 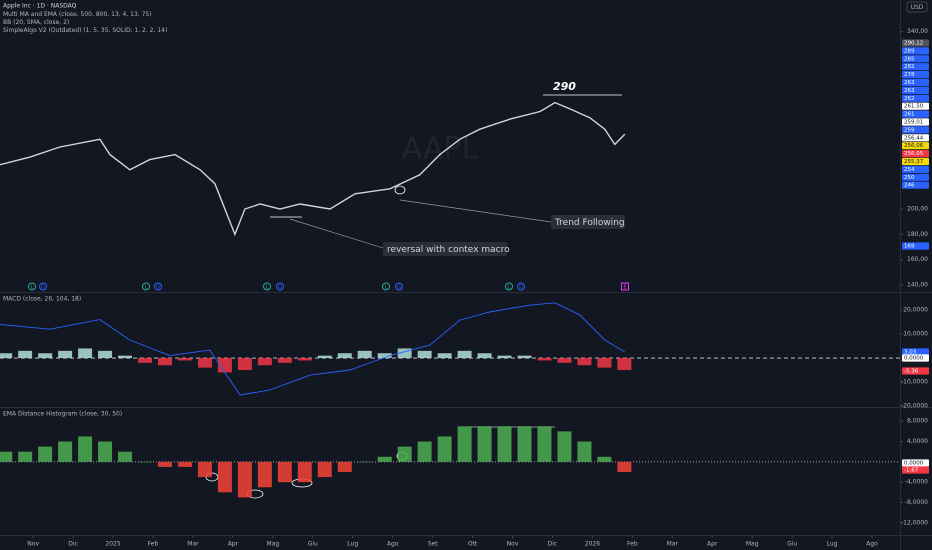 What do you see at coordinates (915, 334) in the screenshot?
I see `y-tick-label: 10,0000` at bounding box center [915, 334].